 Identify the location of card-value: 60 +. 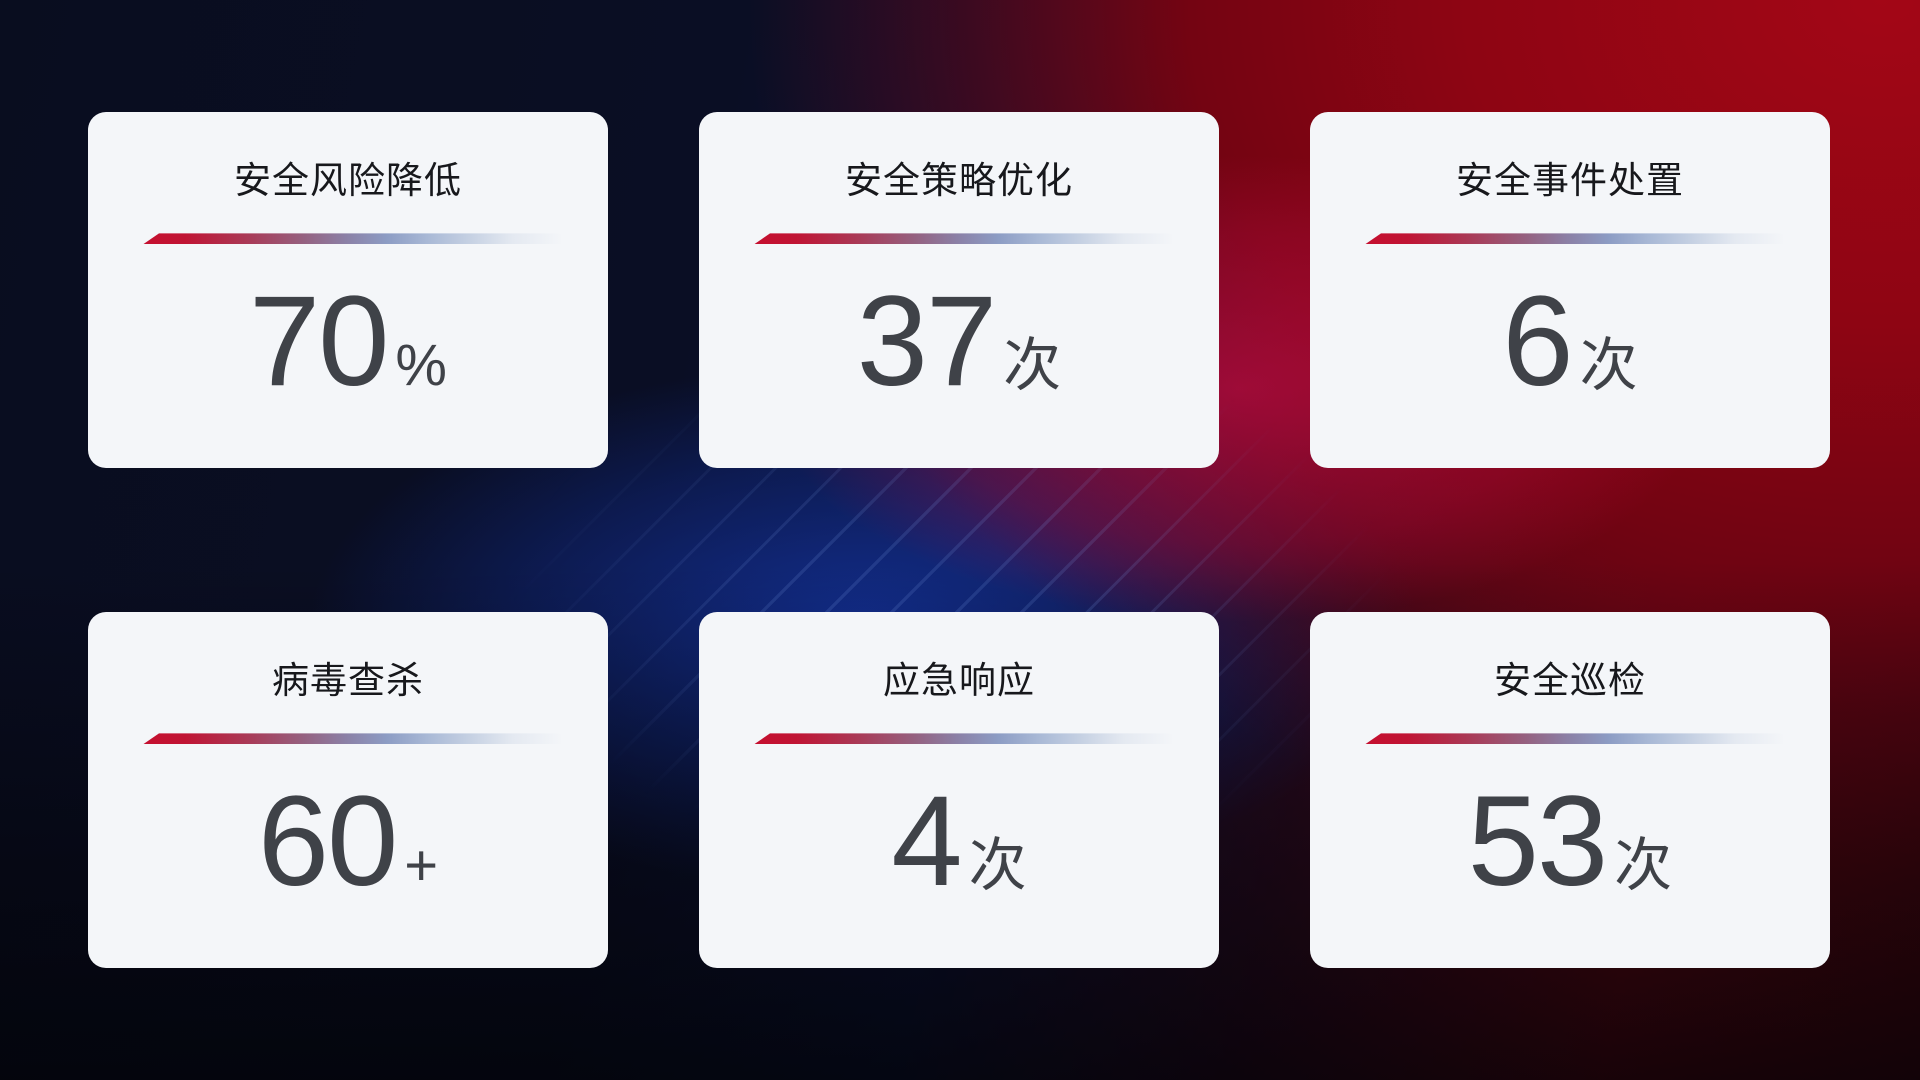
(348, 841).